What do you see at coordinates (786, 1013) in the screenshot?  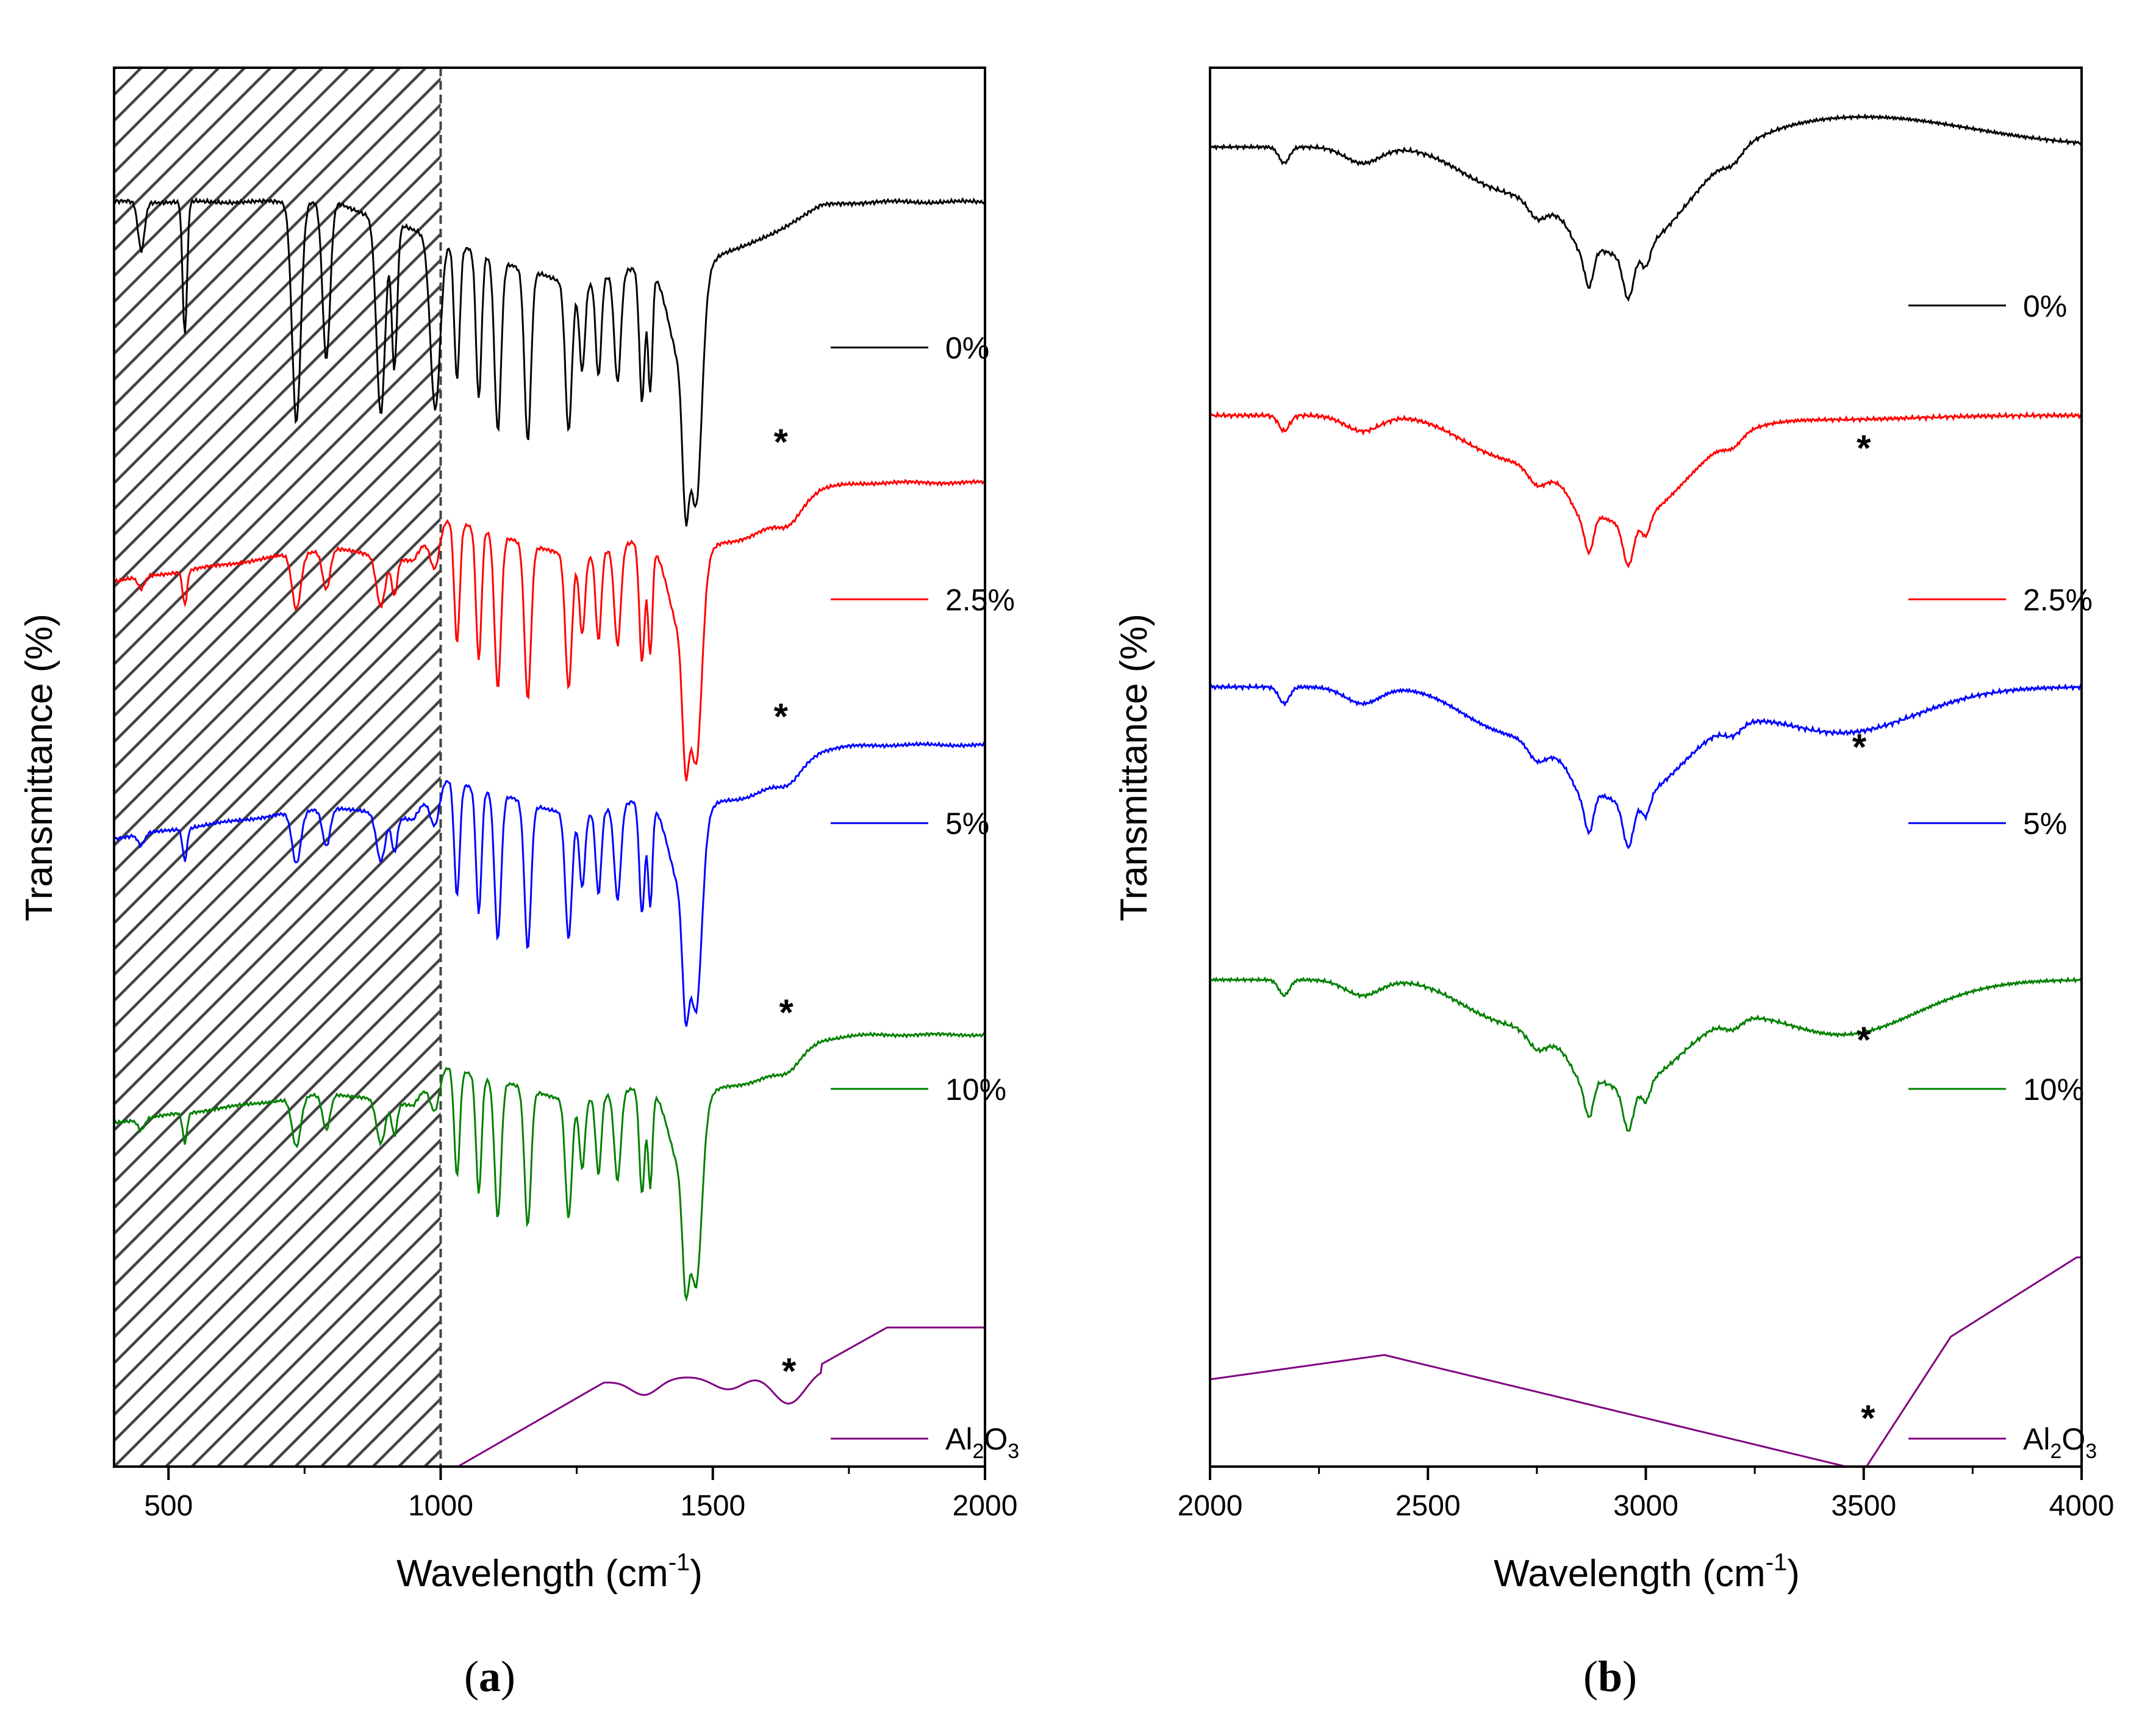 I see `peak-star-10pct-a: *` at bounding box center [786, 1013].